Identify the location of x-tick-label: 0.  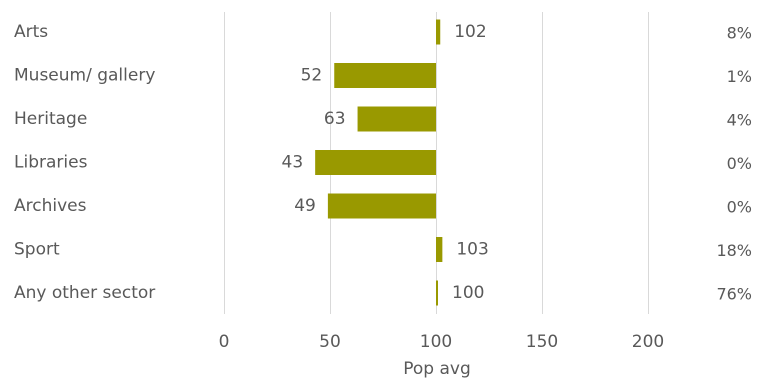
(224, 342).